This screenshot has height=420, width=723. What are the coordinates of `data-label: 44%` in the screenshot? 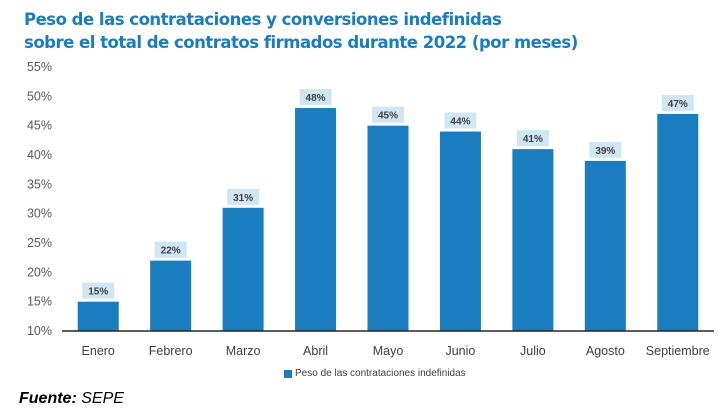 It's located at (460, 122).